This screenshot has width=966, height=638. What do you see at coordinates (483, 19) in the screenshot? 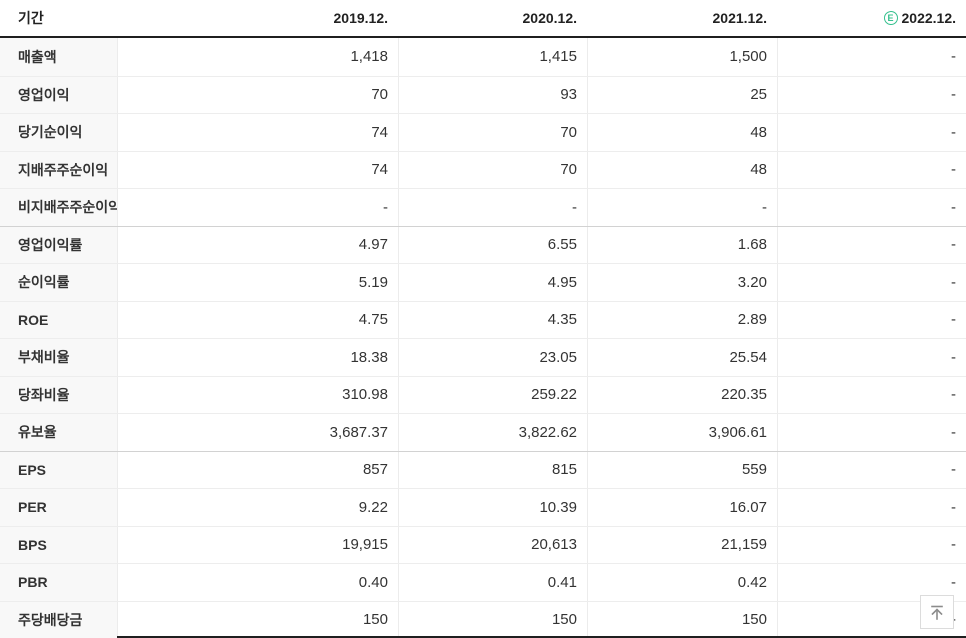
I see `table-header-row: 기간 2019.12. 2020.12. 2021.12. E 2022.12.` at bounding box center [483, 19].